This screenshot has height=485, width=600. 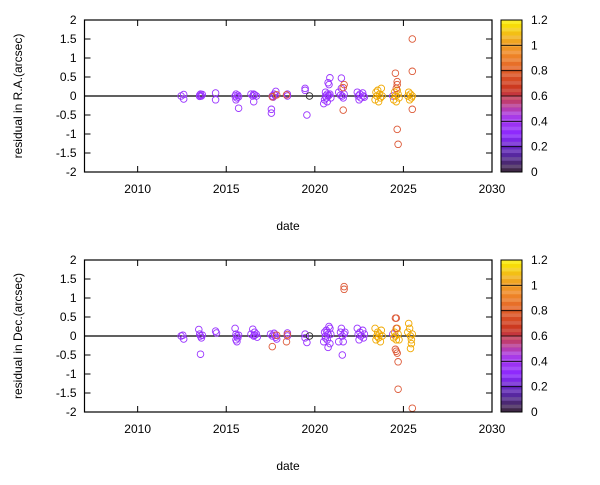 What do you see at coordinates (73, 298) in the screenshot?
I see `y-tick-label: 1` at bounding box center [73, 298].